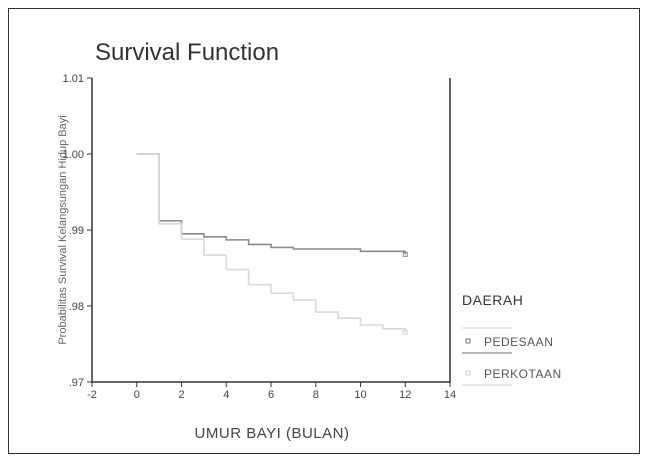 The height and width of the screenshot is (463, 650). Describe the element at coordinates (92, 395) in the screenshot. I see `x-tick-label: -2` at that location.